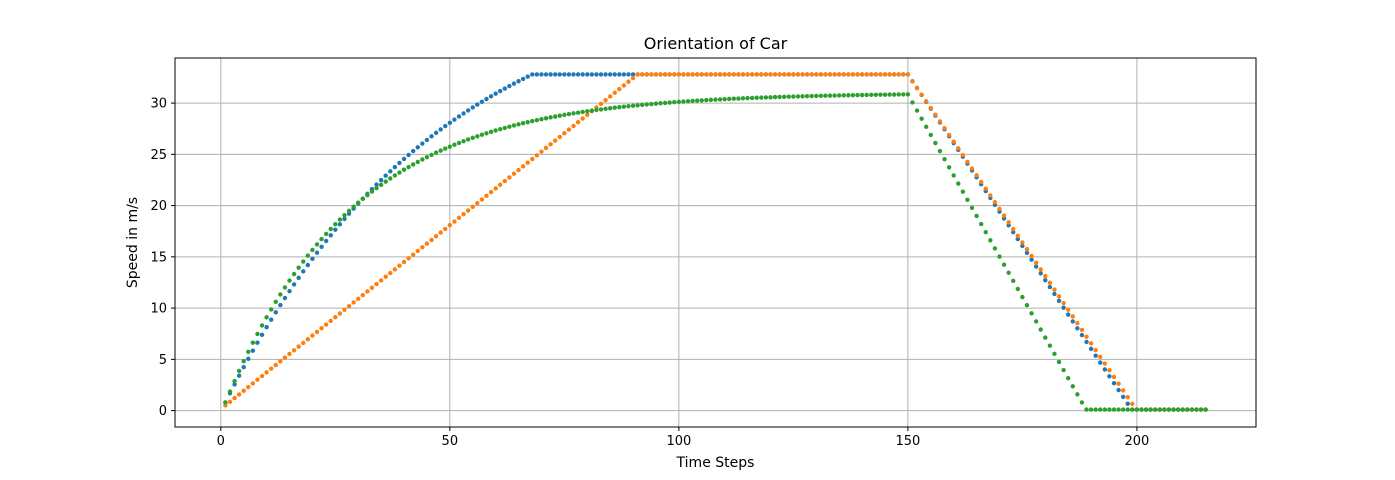  I want to click on y-tick-label: 10, so click(158, 309).